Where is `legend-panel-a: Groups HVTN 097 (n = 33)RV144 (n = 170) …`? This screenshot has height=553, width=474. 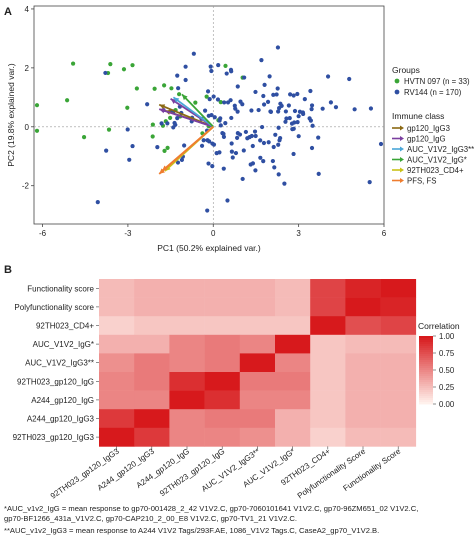 legend-panel-a: Groups HVTN 097 (n = 33)RV144 (n = 170) … is located at coordinates (433, 125).